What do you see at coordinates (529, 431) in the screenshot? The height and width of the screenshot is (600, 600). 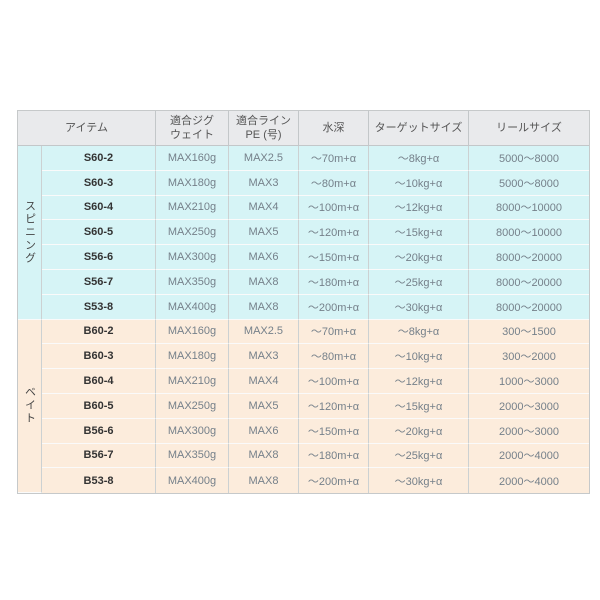 I see `reel-size-cell: 2000〜3000` at bounding box center [529, 431].